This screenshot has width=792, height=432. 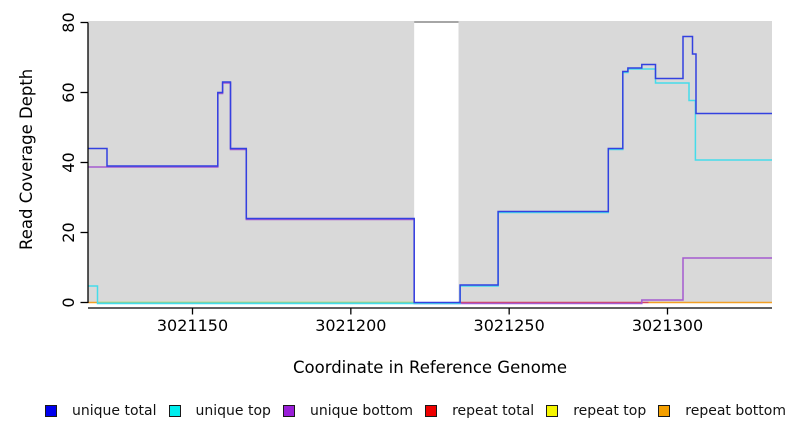 I want to click on legend-item-repeat-total: repeat total, so click(x=479, y=411).